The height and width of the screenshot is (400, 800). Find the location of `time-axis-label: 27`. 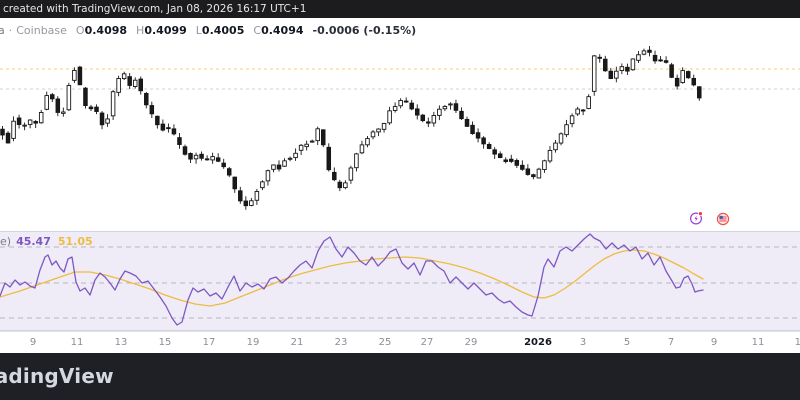

time-axis-label: 27 is located at coordinates (427, 342).